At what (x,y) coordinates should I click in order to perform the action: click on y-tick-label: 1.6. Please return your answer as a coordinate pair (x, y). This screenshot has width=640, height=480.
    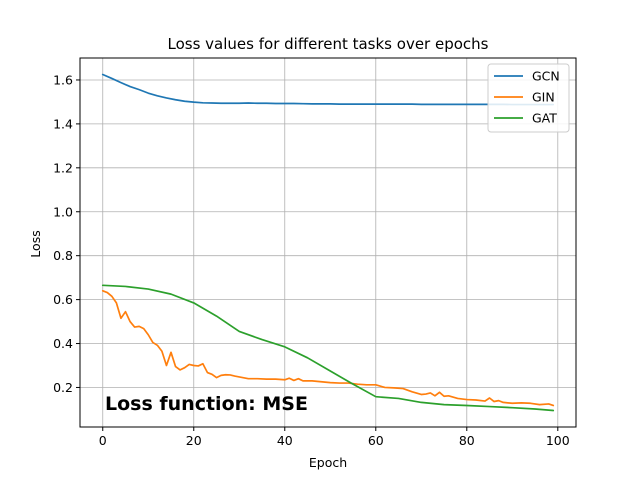
    Looking at the image, I should click on (63, 79).